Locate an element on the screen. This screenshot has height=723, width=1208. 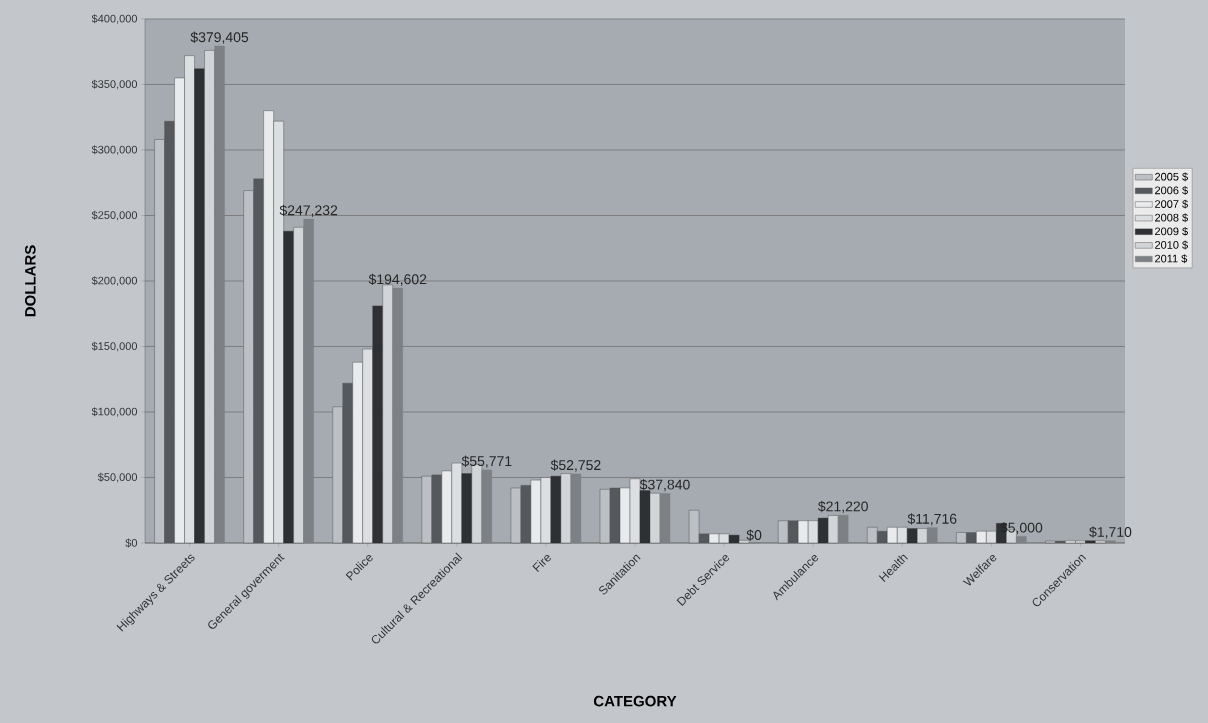
legend-label: 2006 $ is located at coordinates (1171, 190).